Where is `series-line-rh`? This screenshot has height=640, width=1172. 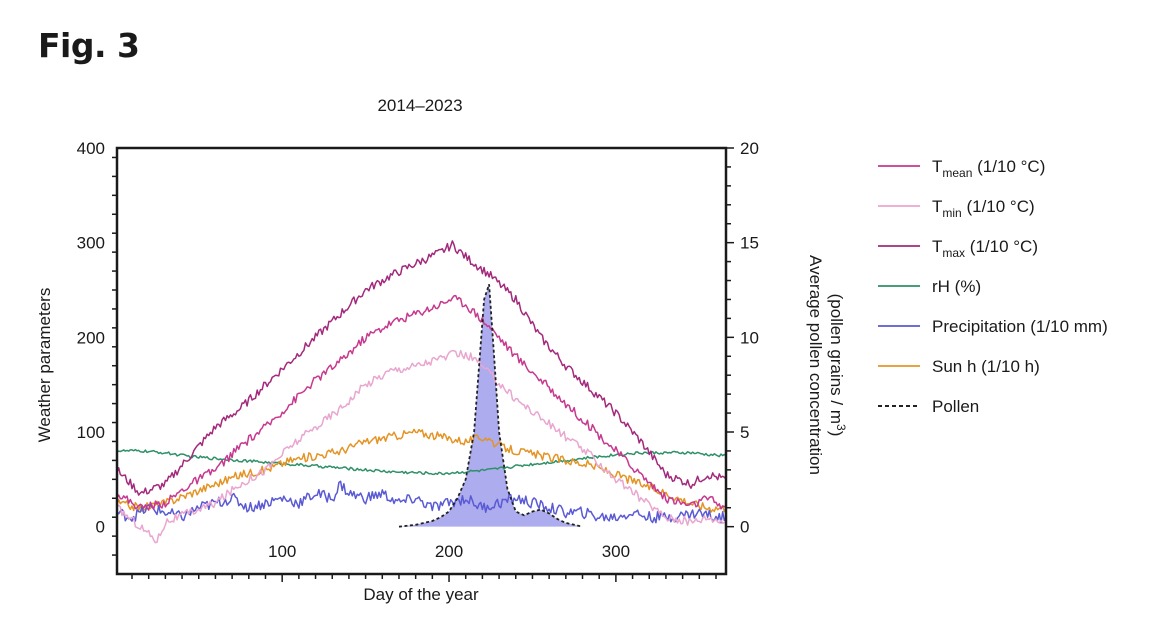 series-line-rh is located at coordinates (421, 462).